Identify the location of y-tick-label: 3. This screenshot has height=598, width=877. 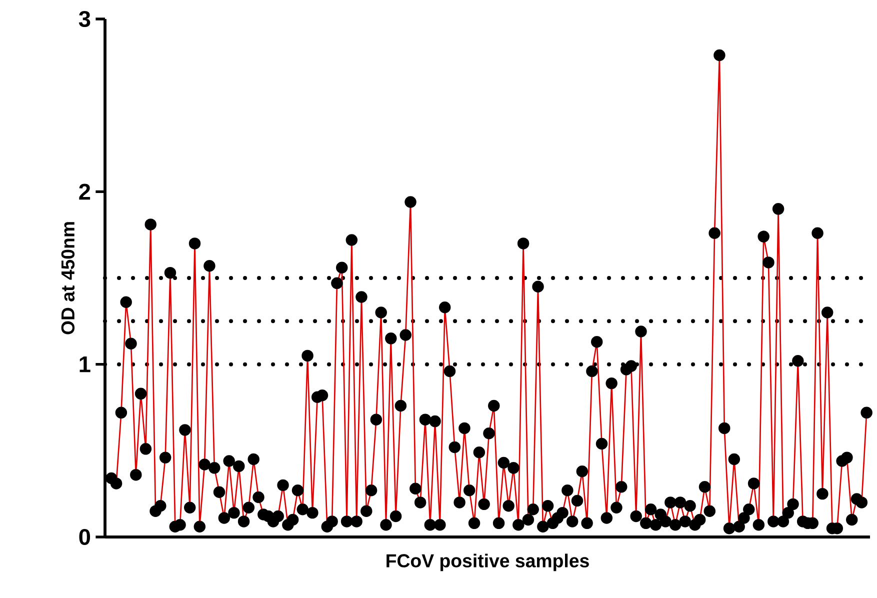
(84, 19).